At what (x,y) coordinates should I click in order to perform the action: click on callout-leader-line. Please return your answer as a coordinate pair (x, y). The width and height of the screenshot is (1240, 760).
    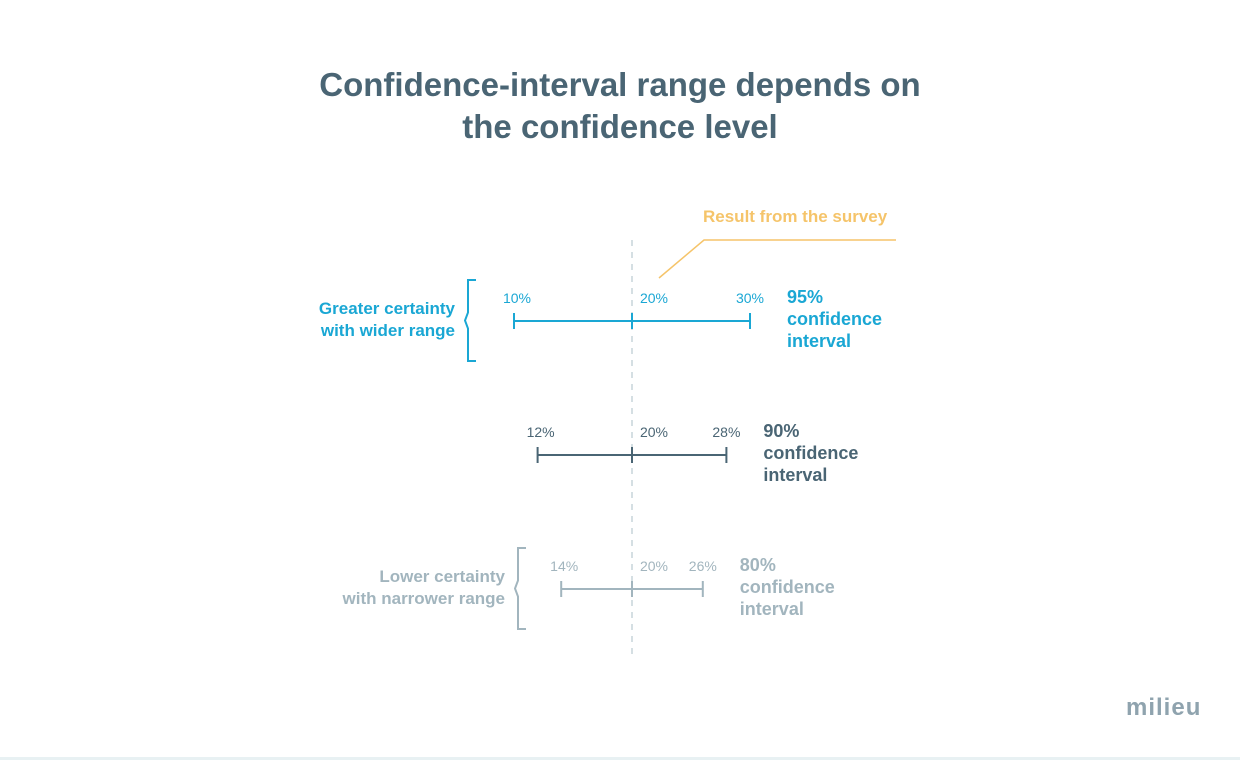
    Looking at the image, I should click on (777, 259).